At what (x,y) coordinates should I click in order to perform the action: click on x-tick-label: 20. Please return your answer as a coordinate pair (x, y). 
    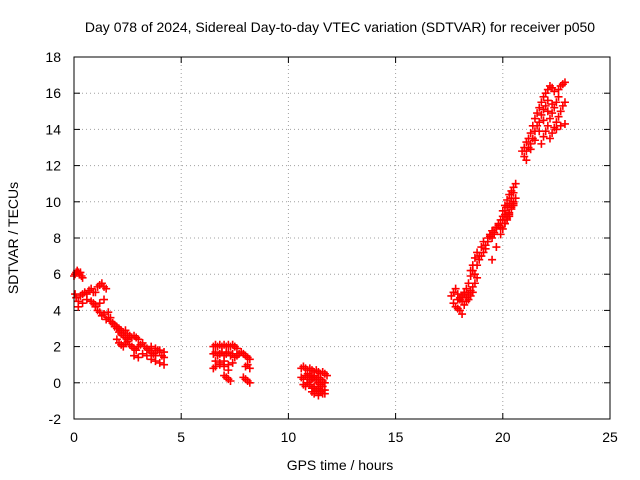
    Looking at the image, I should click on (503, 437).